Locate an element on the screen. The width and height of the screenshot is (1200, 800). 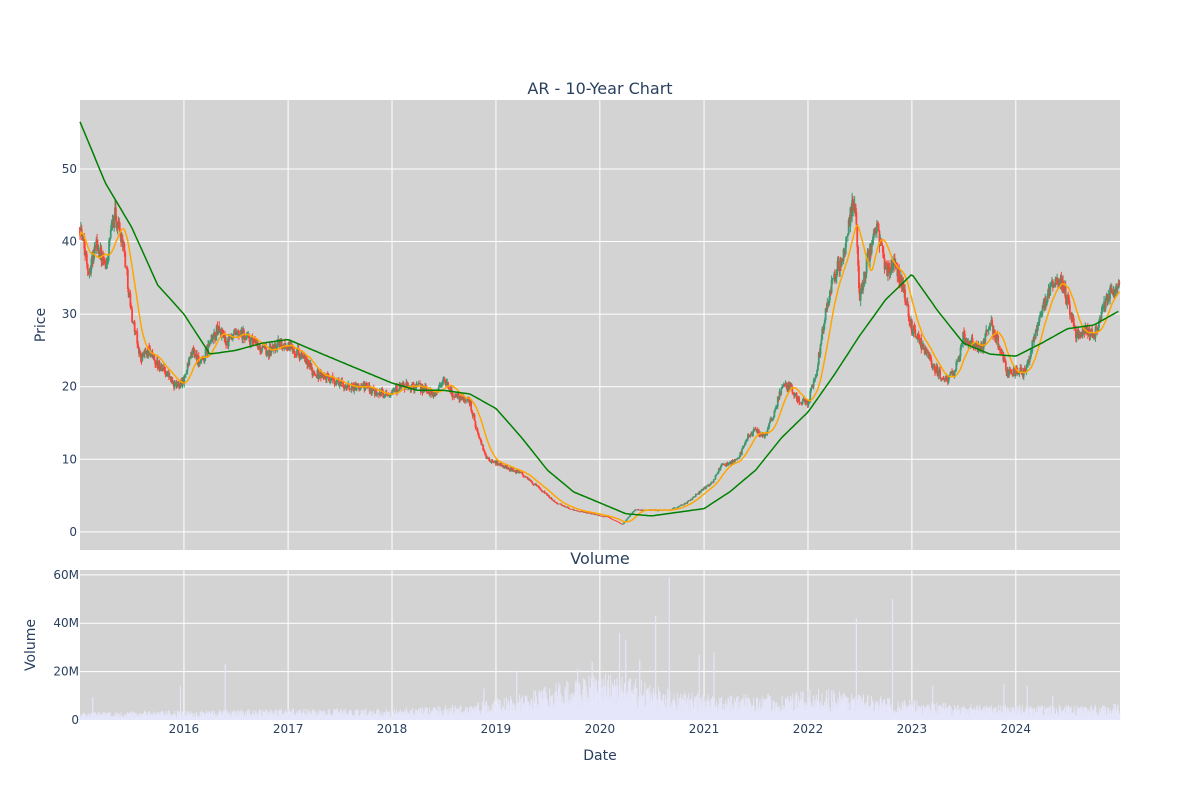
x-tick-label-2019: 2019 is located at coordinates (496, 729).